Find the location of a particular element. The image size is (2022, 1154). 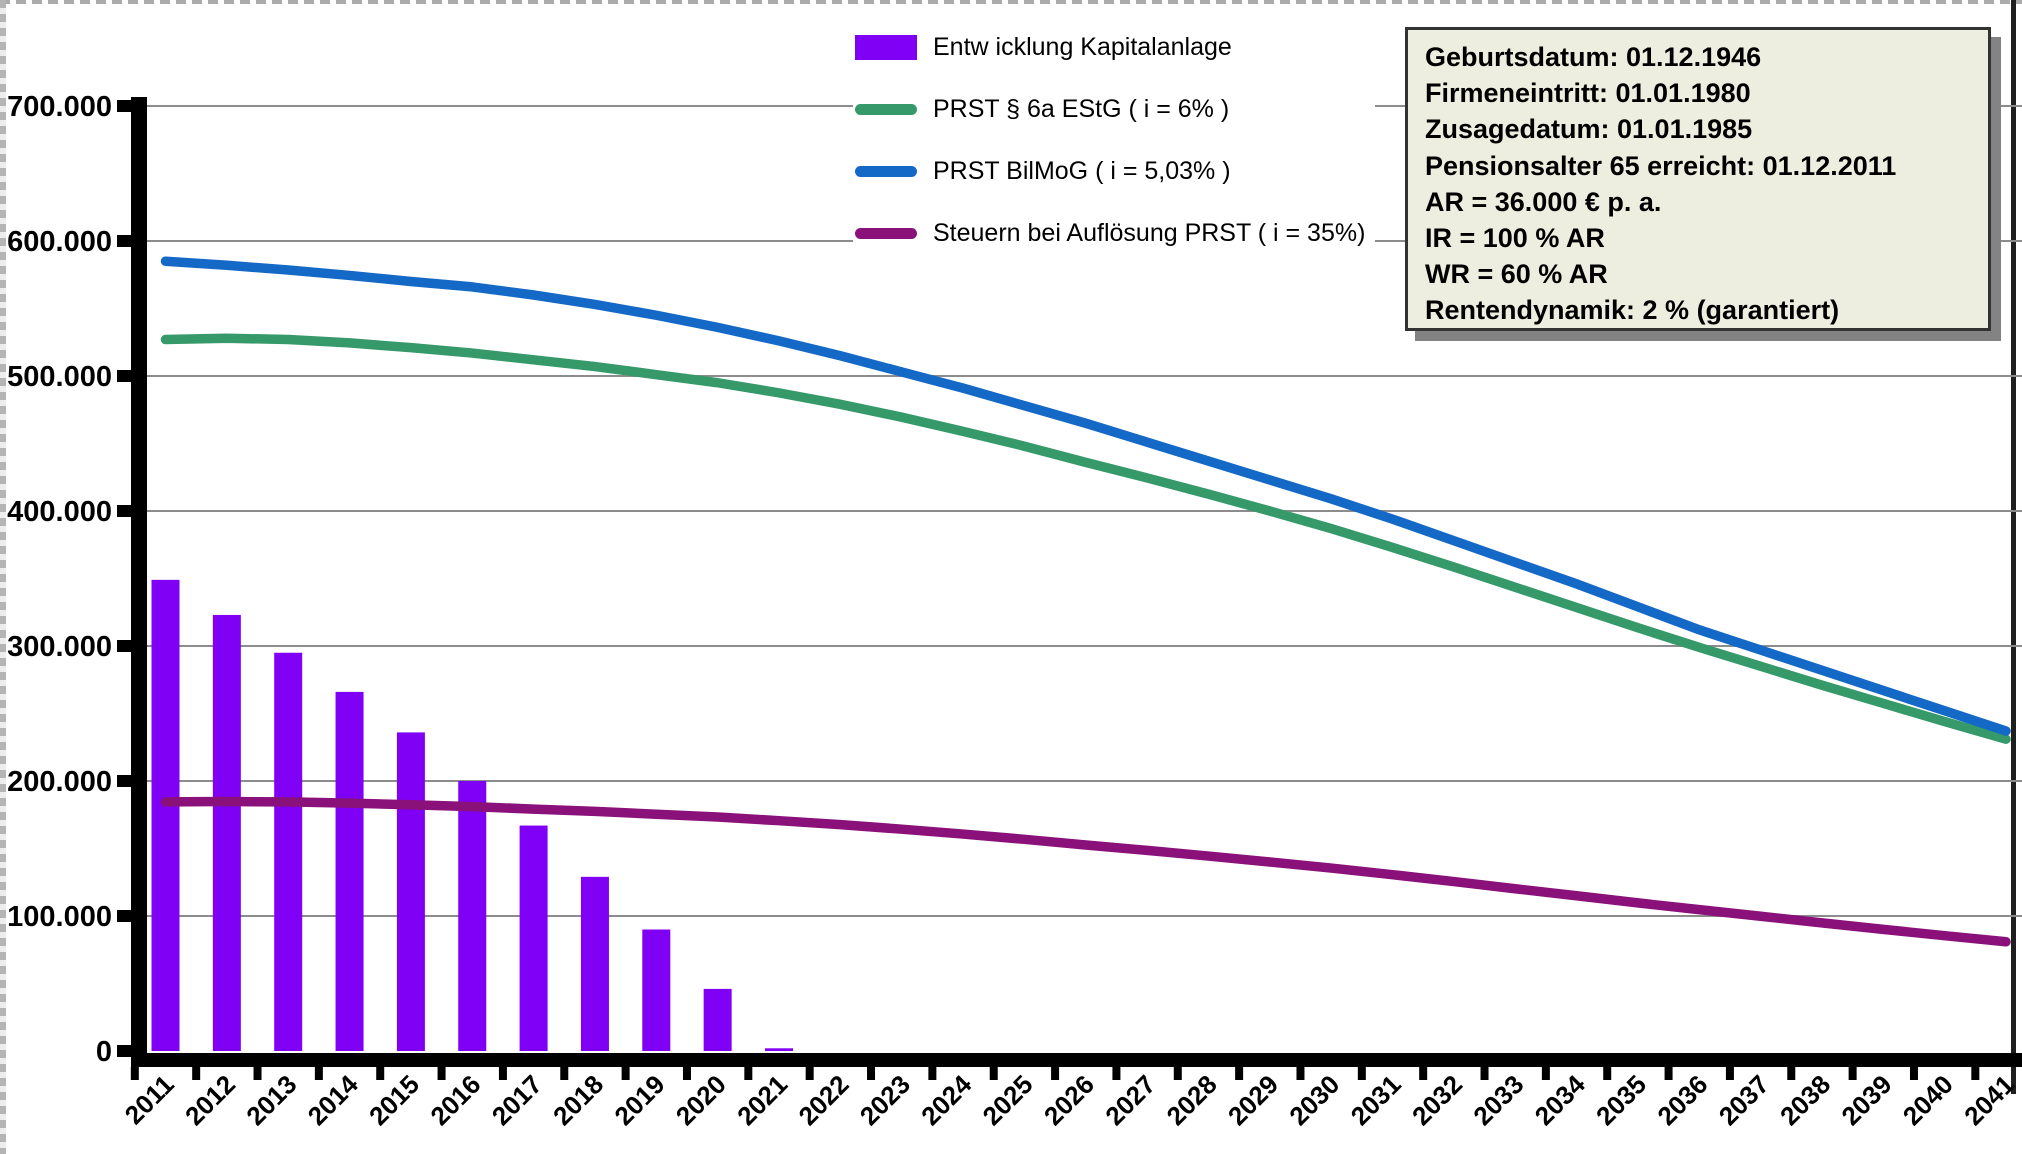

info-line-3: Pensionsalter 65 erreicht: 01.12.2011 is located at coordinates (1661, 165).